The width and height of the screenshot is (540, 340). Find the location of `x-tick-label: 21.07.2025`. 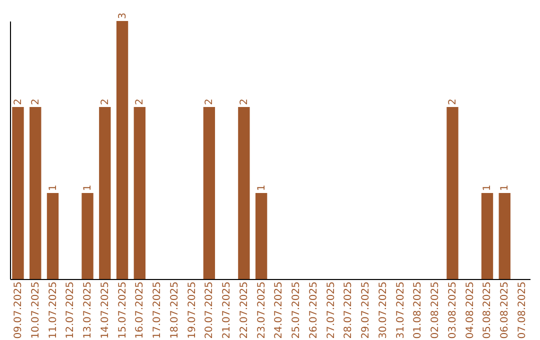

x-tick-label: 21.07.2025 is located at coordinates (227, 310).